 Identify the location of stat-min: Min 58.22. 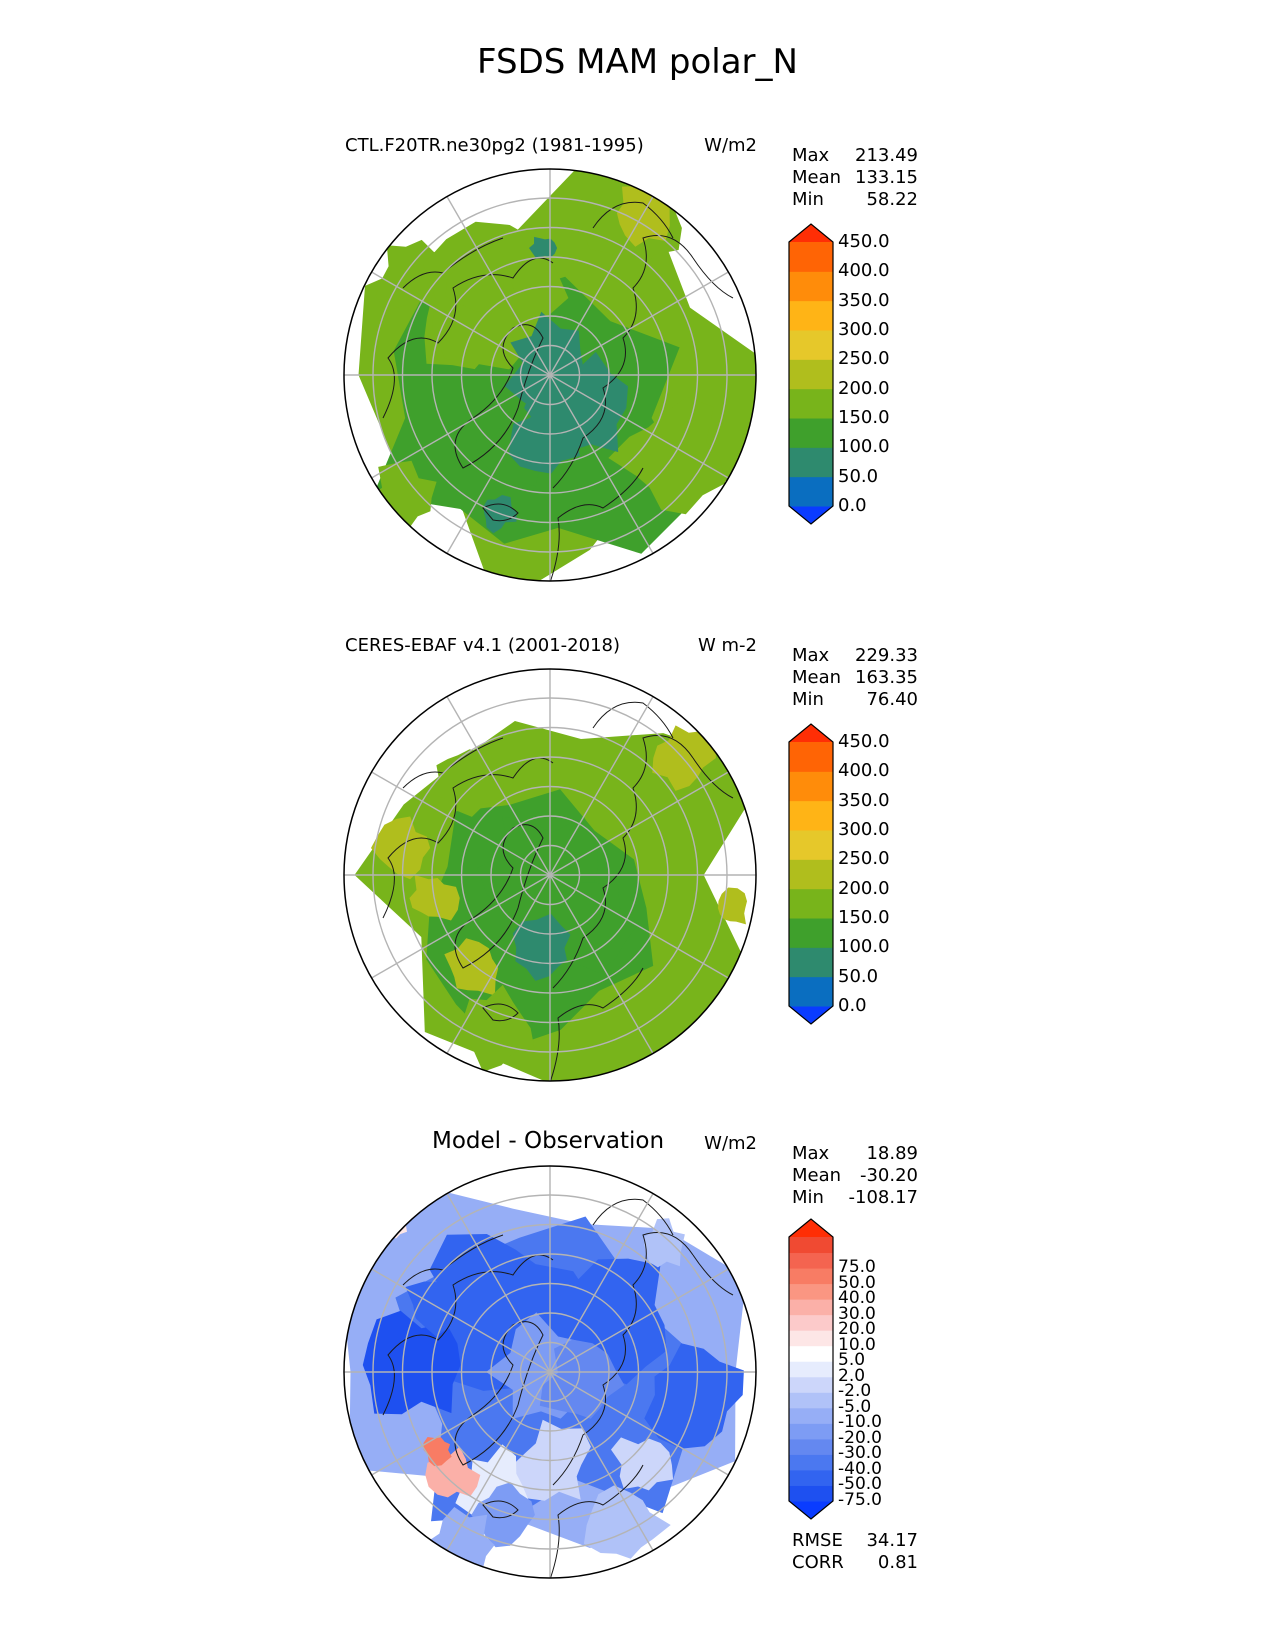
(855, 200).